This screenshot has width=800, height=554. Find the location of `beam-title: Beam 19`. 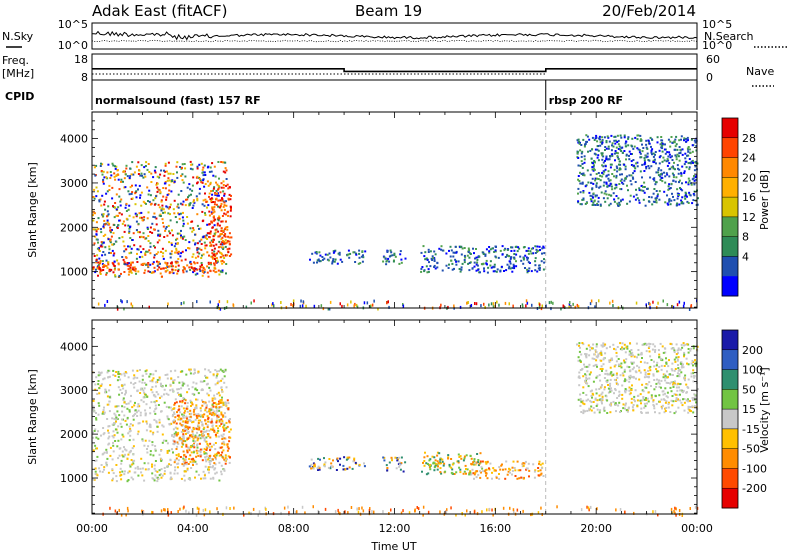

beam-title: Beam 19 is located at coordinates (388, 11).